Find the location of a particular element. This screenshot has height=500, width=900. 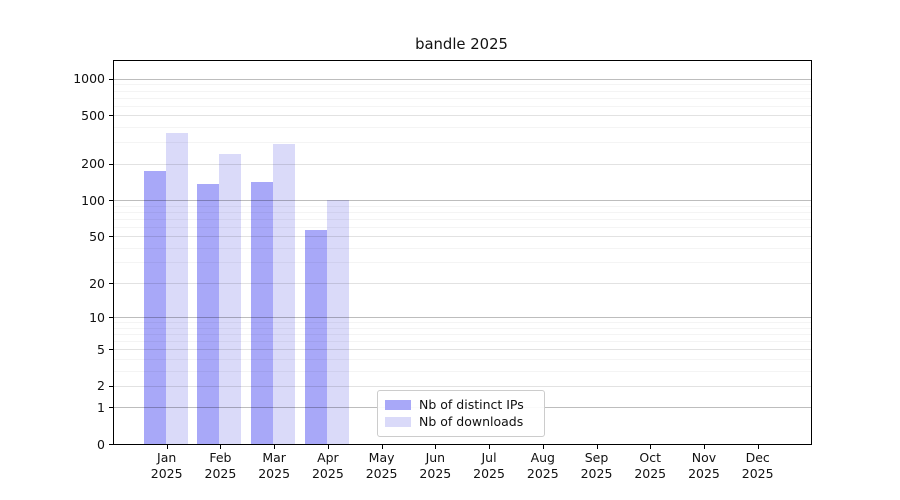

x-tick-jan is located at coordinates (167, 447).